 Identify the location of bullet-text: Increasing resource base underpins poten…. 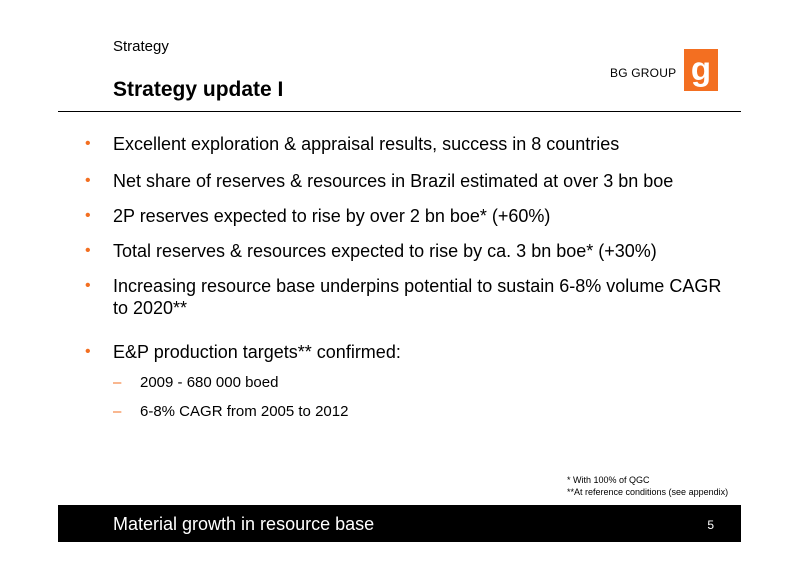
(417, 297).